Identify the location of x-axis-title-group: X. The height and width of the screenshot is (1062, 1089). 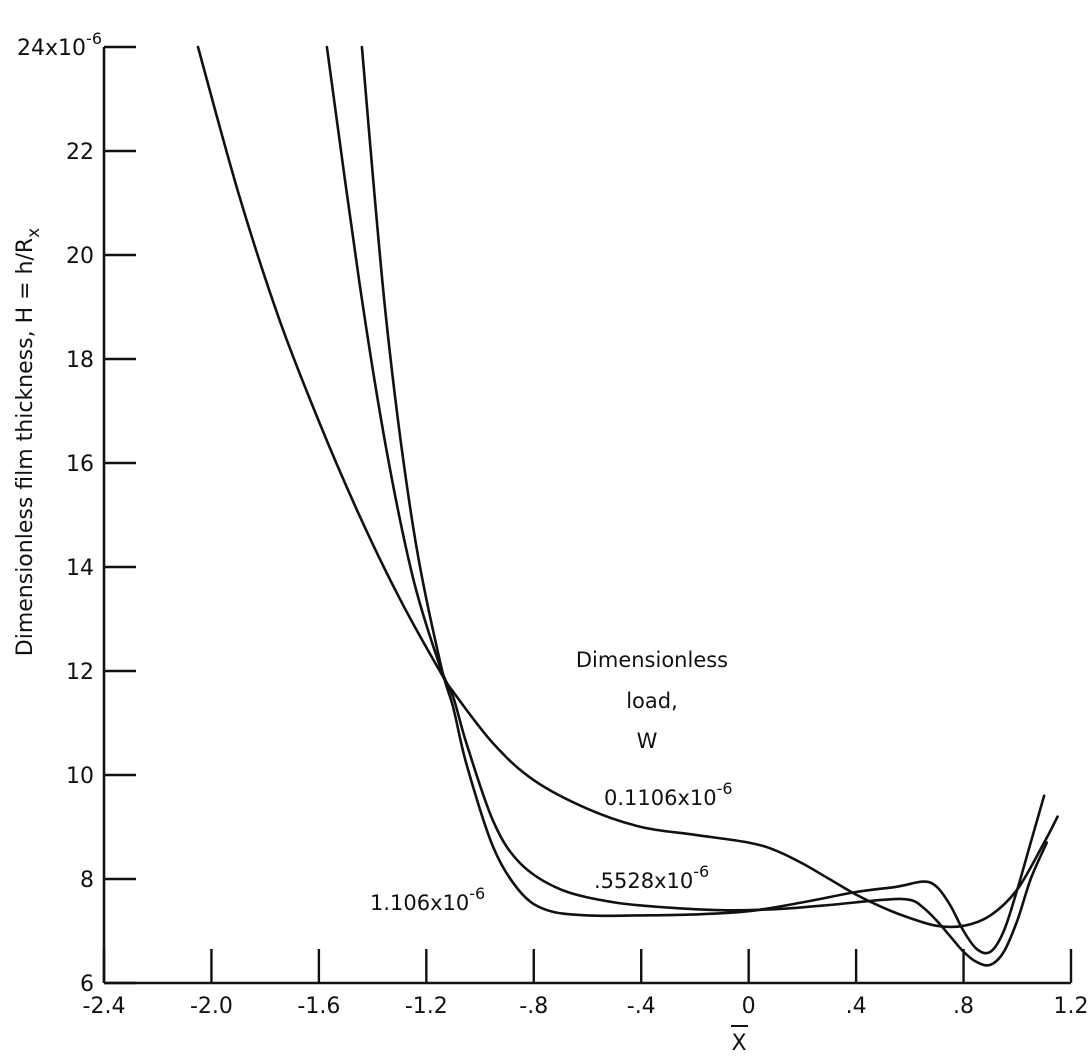
(739, 1040).